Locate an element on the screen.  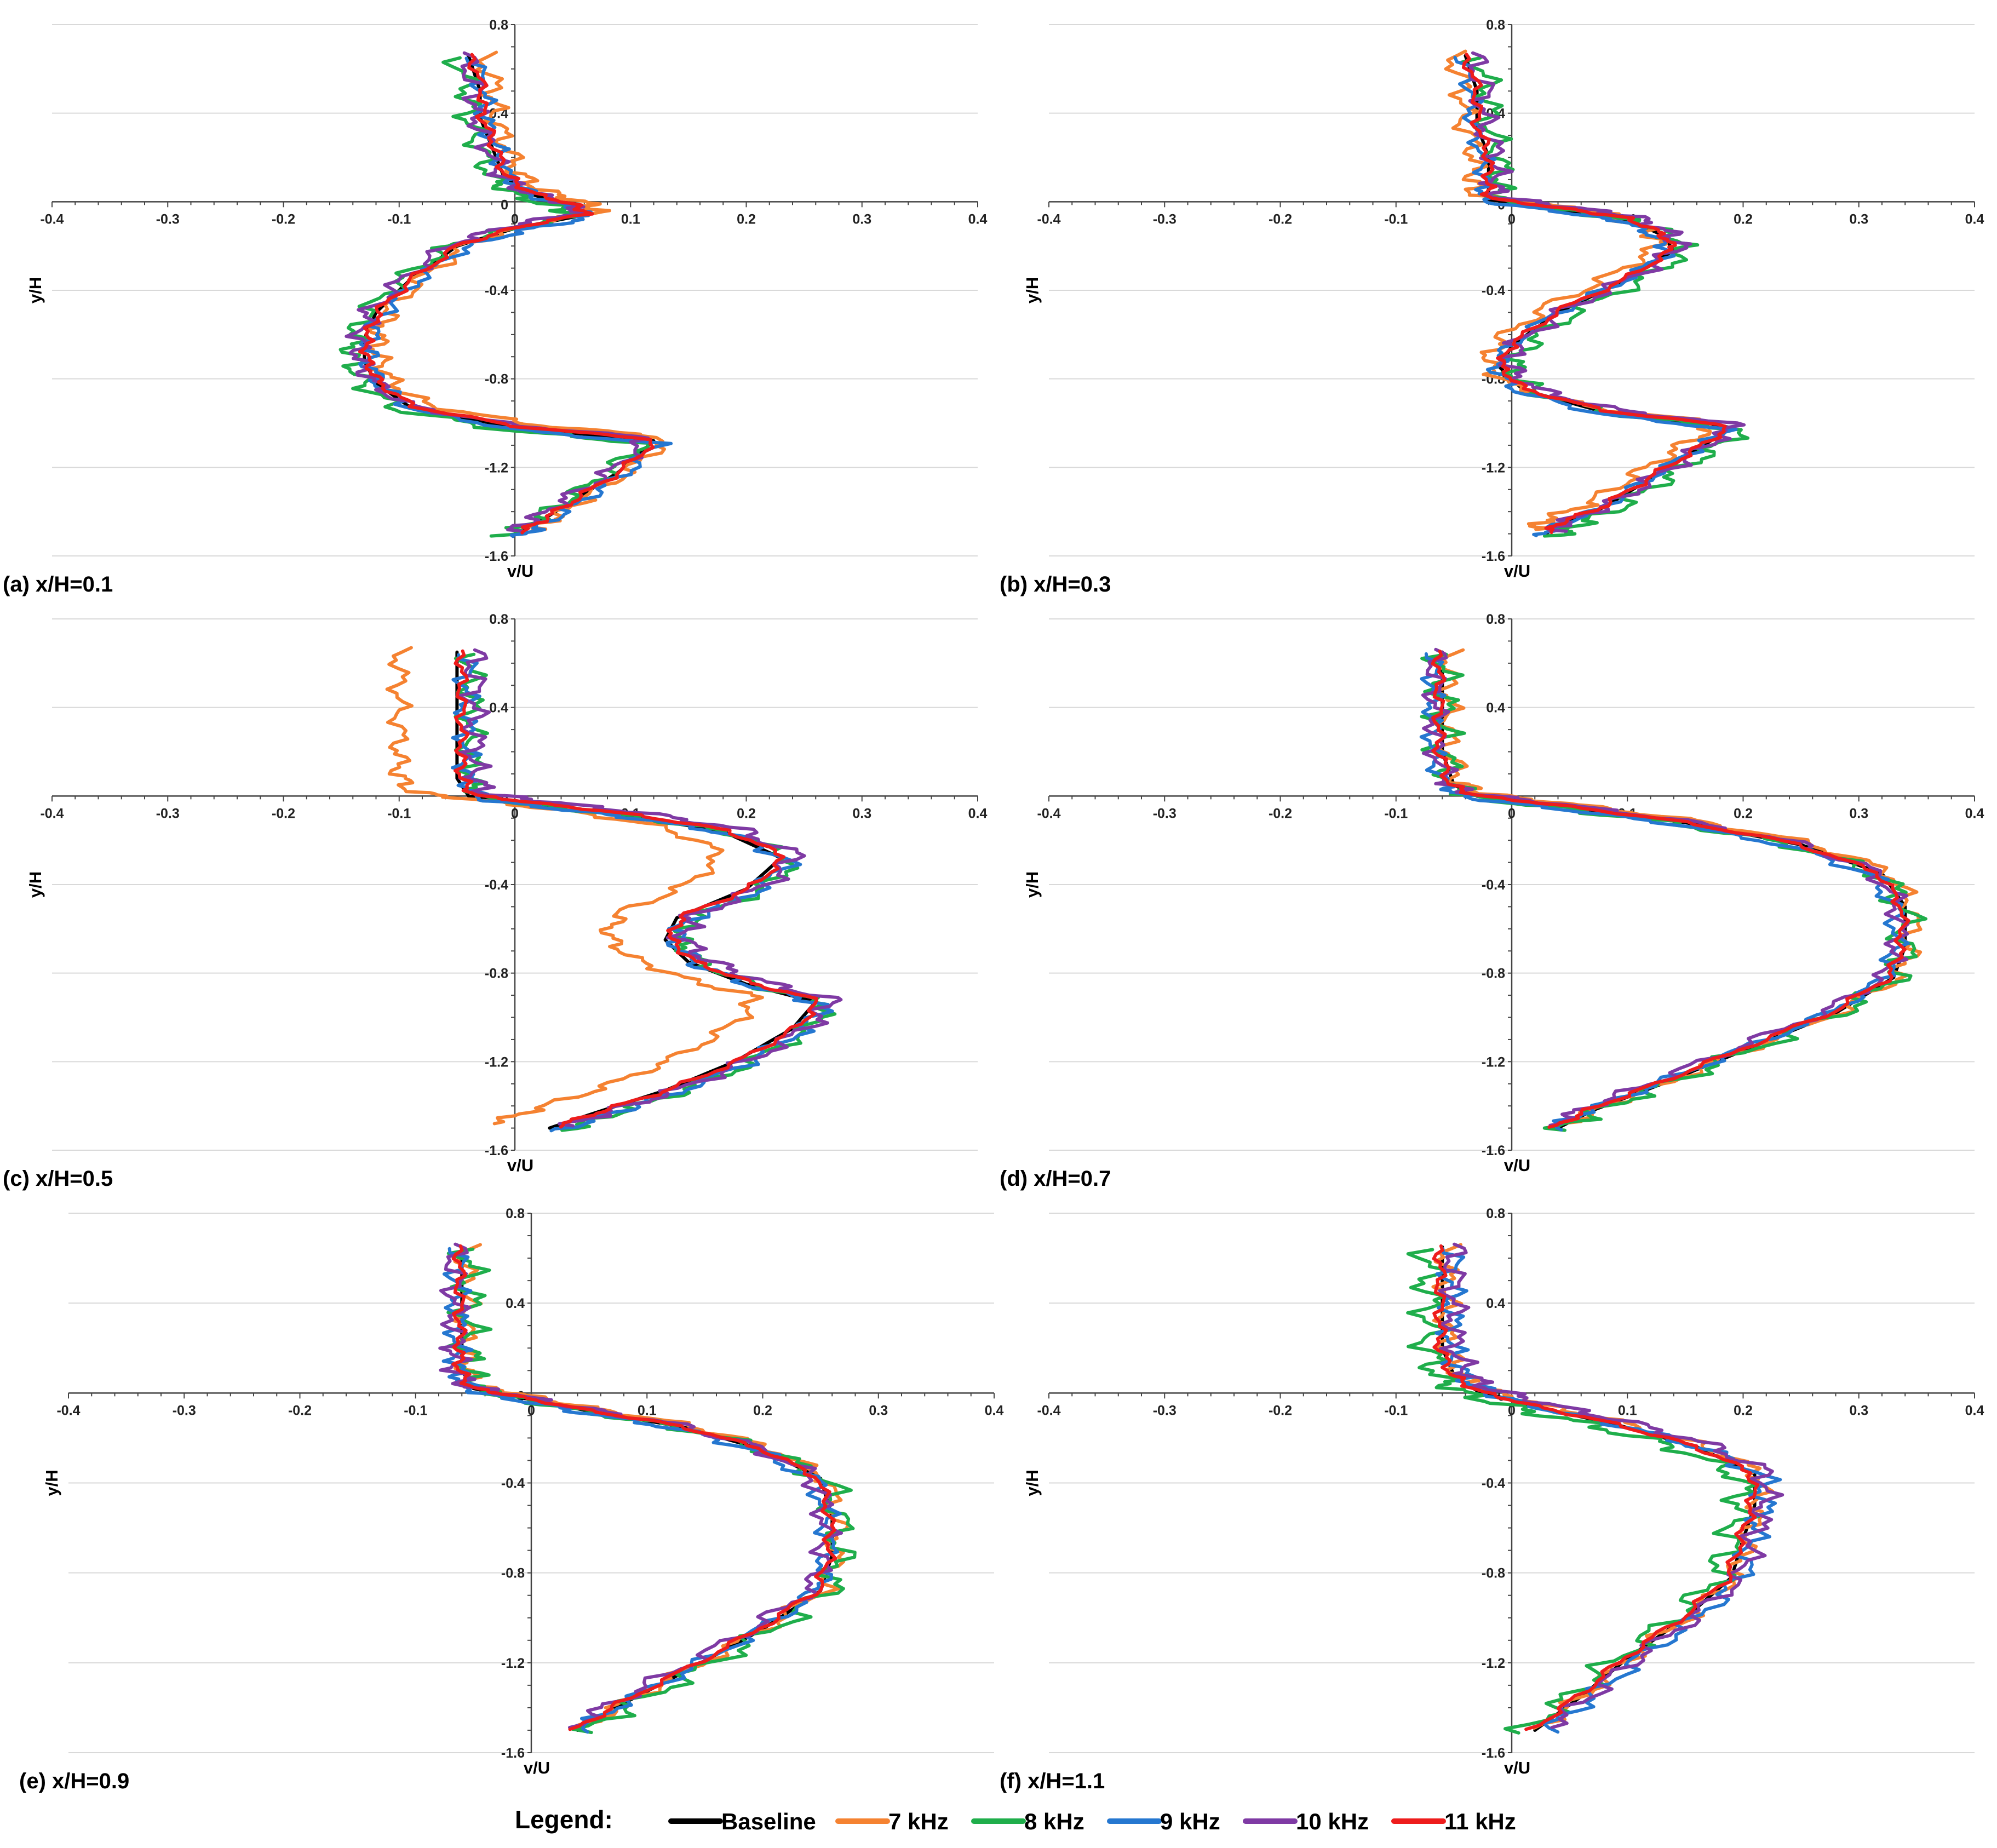
legend-entry-label: 9 kHz is located at coordinates (1190, 1821).